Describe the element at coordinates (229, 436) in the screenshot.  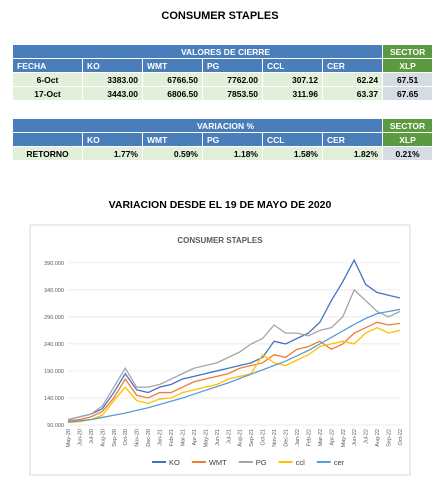
I see `x-tick-label: Jul-21` at that location.